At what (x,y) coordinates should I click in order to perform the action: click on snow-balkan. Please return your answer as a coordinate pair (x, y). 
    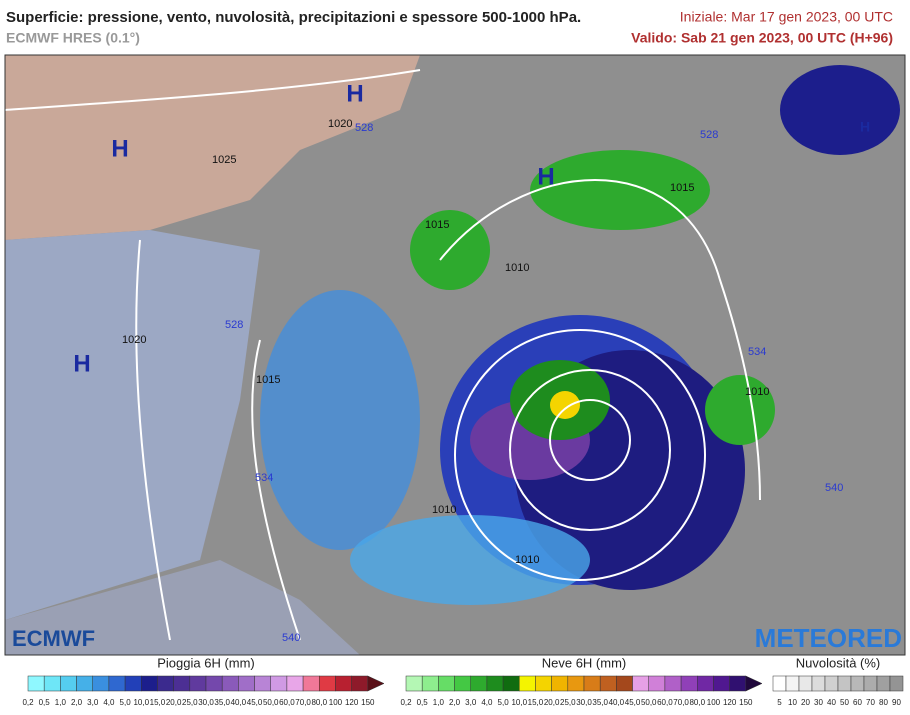
    Looking at the image, I should click on (620, 190).